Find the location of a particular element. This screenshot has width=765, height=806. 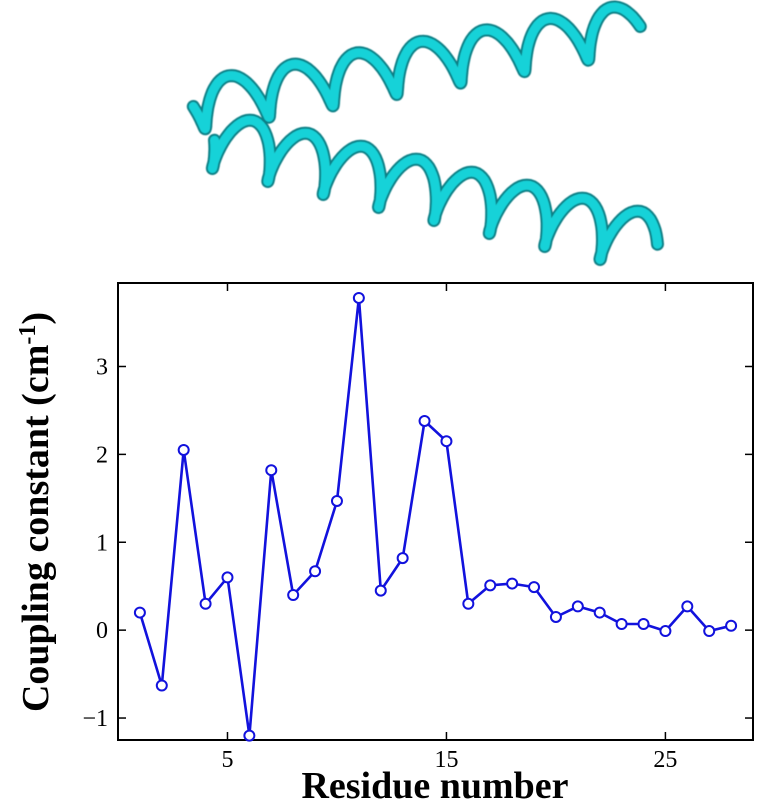

y-axis-label-superscript: -1 is located at coordinates (28, 335).